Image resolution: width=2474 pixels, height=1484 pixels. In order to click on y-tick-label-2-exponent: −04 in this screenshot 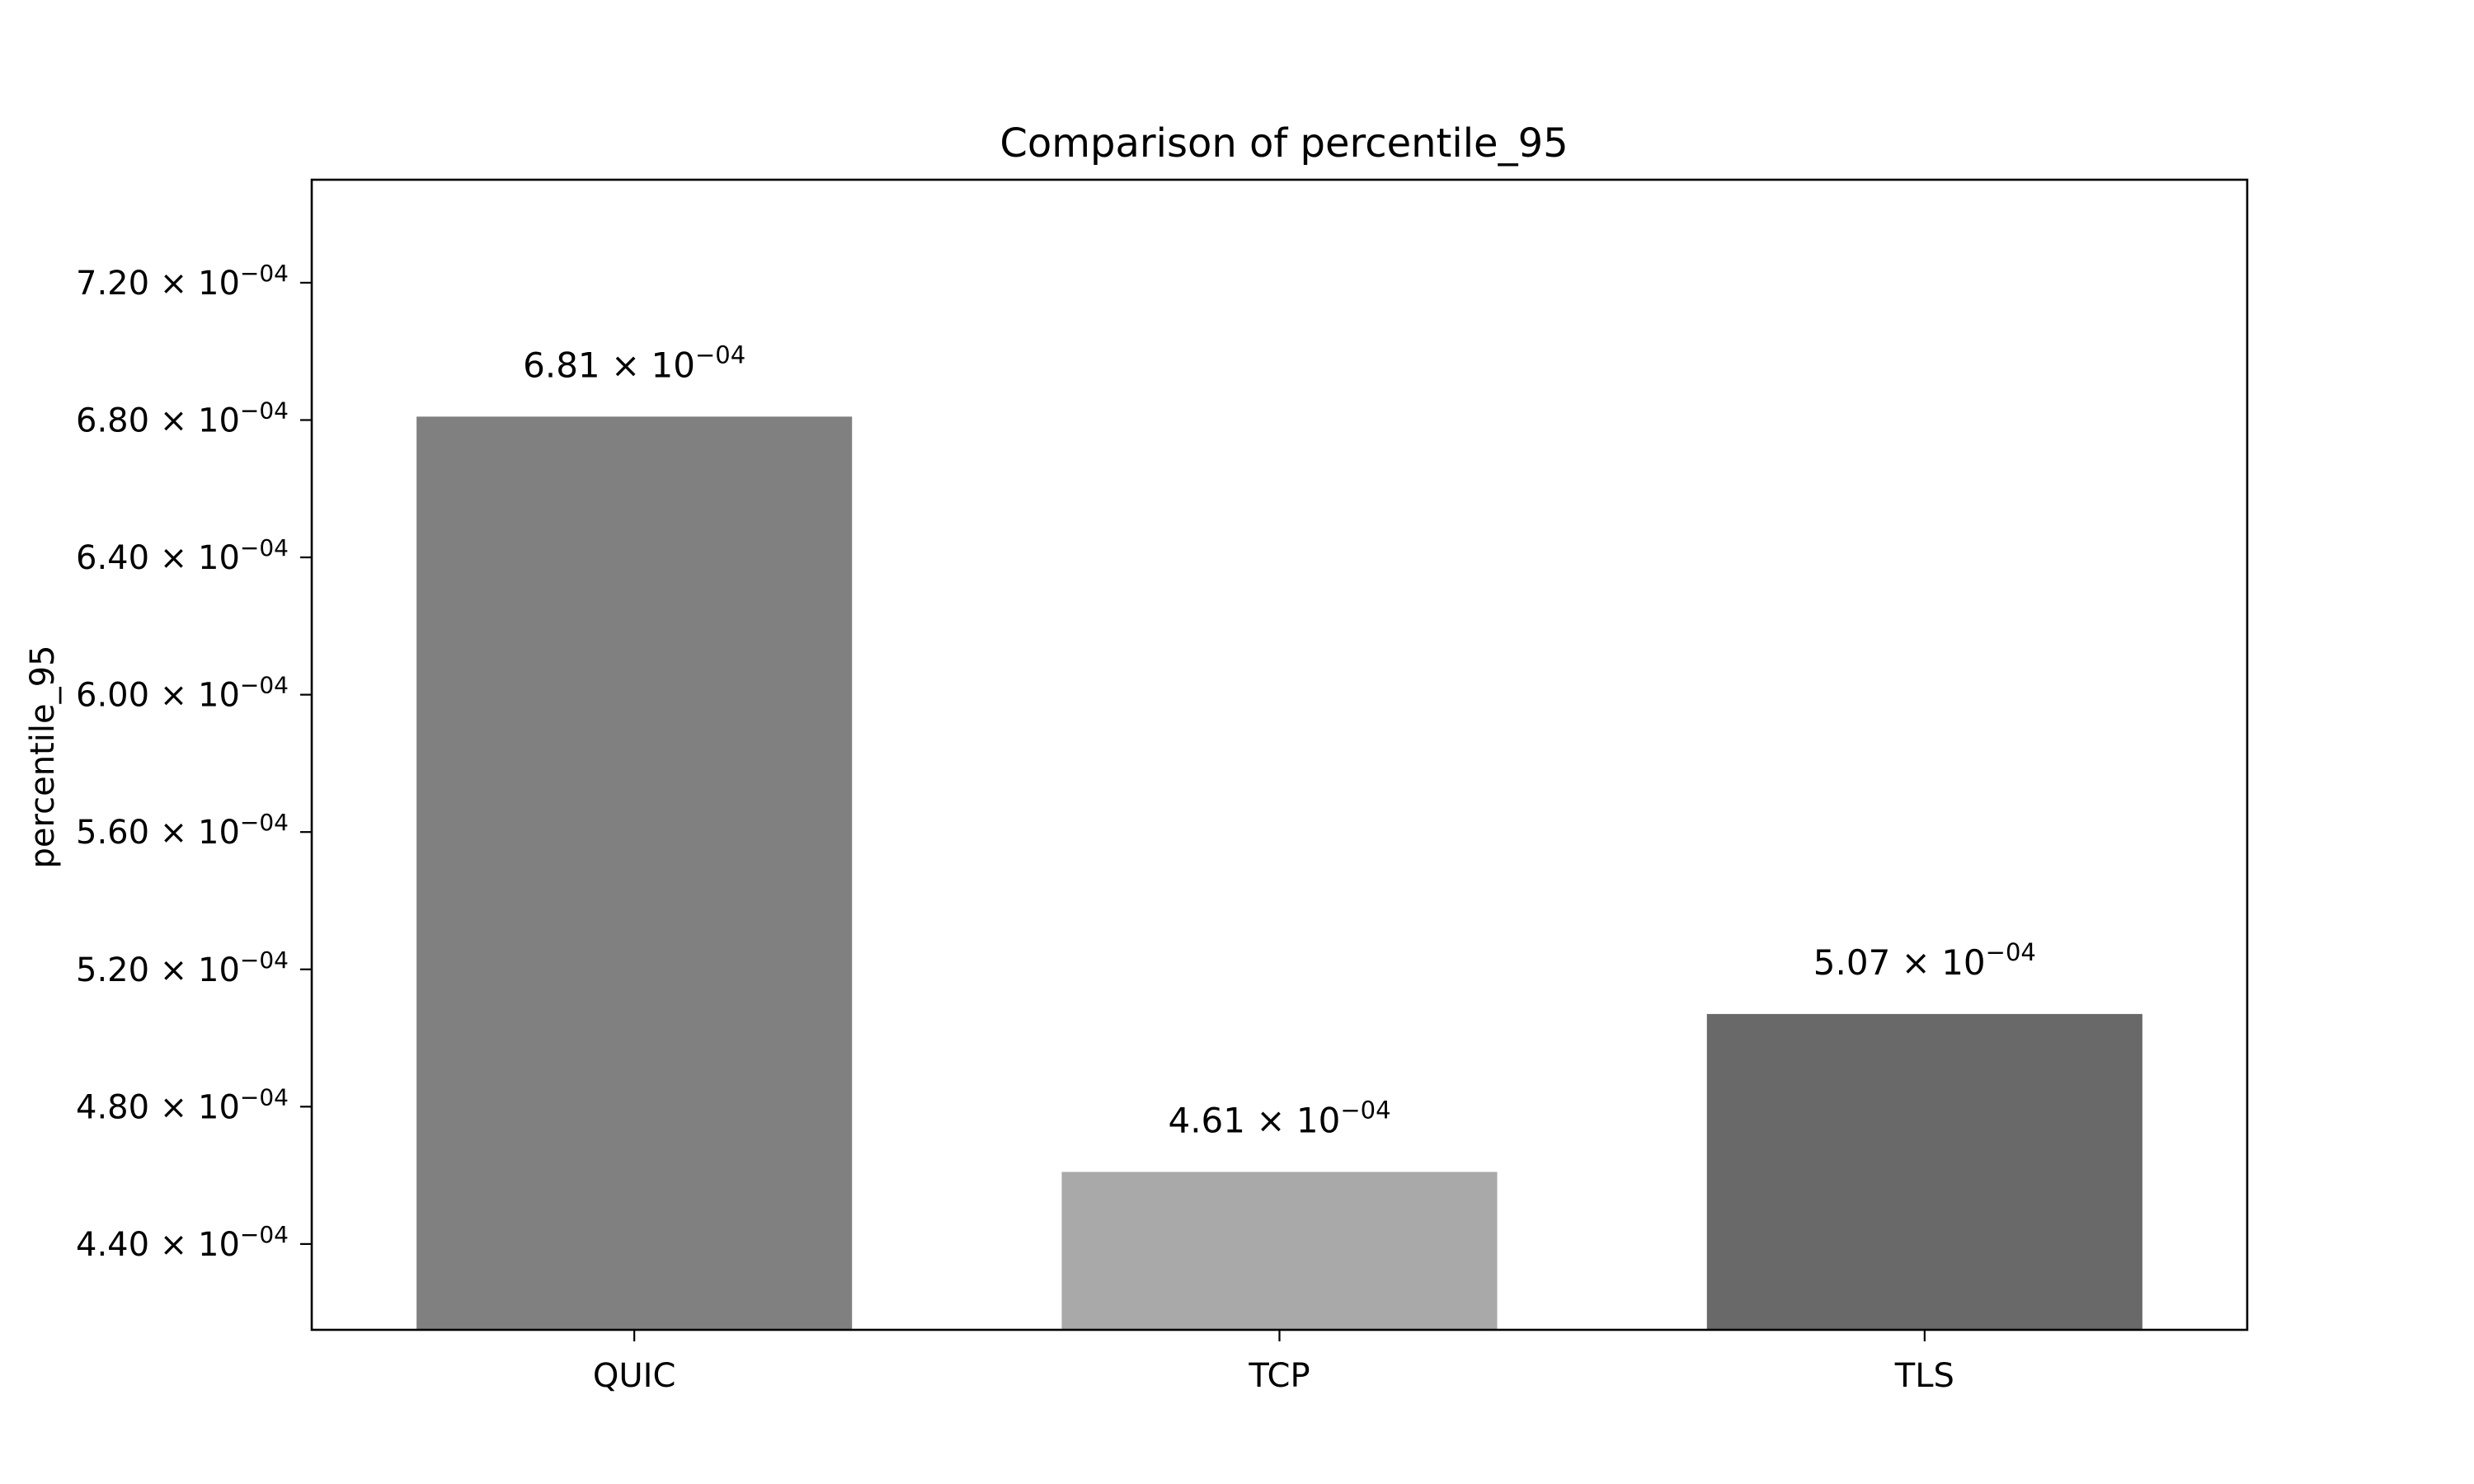, I will do `click(264, 960)`.